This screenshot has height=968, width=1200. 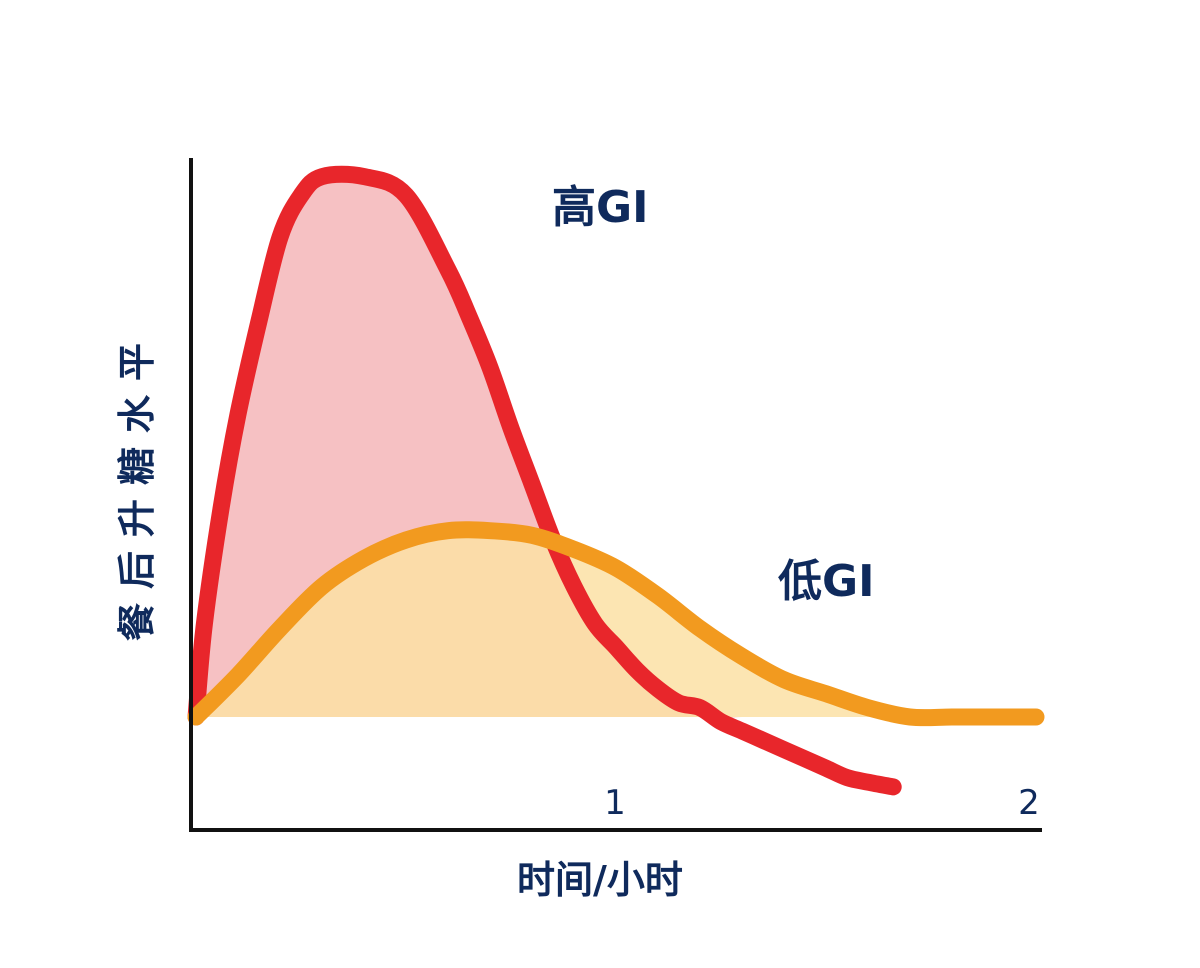 I want to click on x-tick-label-2: 2, so click(x=1029, y=803).